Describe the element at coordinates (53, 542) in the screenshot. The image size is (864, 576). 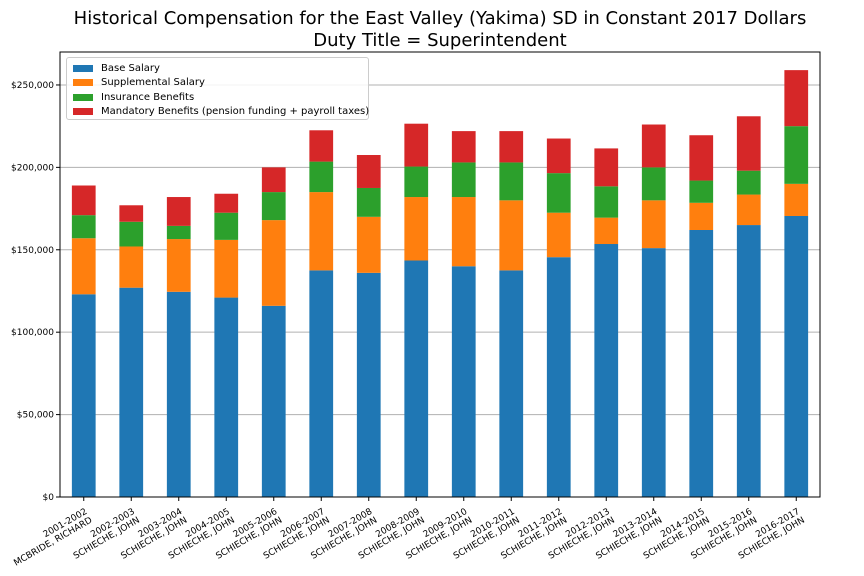
I see `x-tick-label-line: MCBRIDE, RICHARD` at that location.